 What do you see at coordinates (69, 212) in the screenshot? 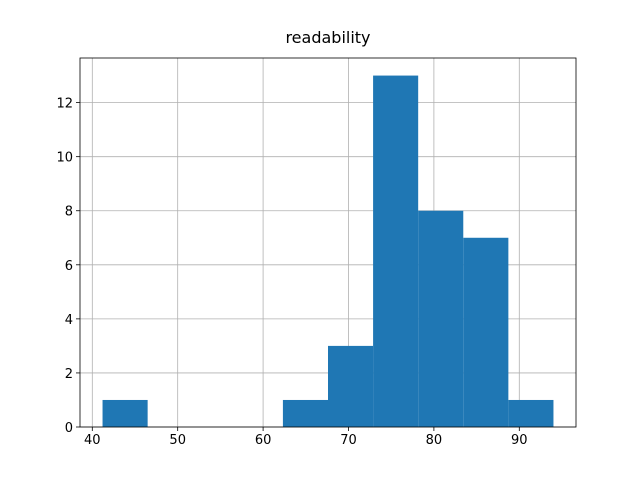
I see `y-tick-label: 8` at bounding box center [69, 212].